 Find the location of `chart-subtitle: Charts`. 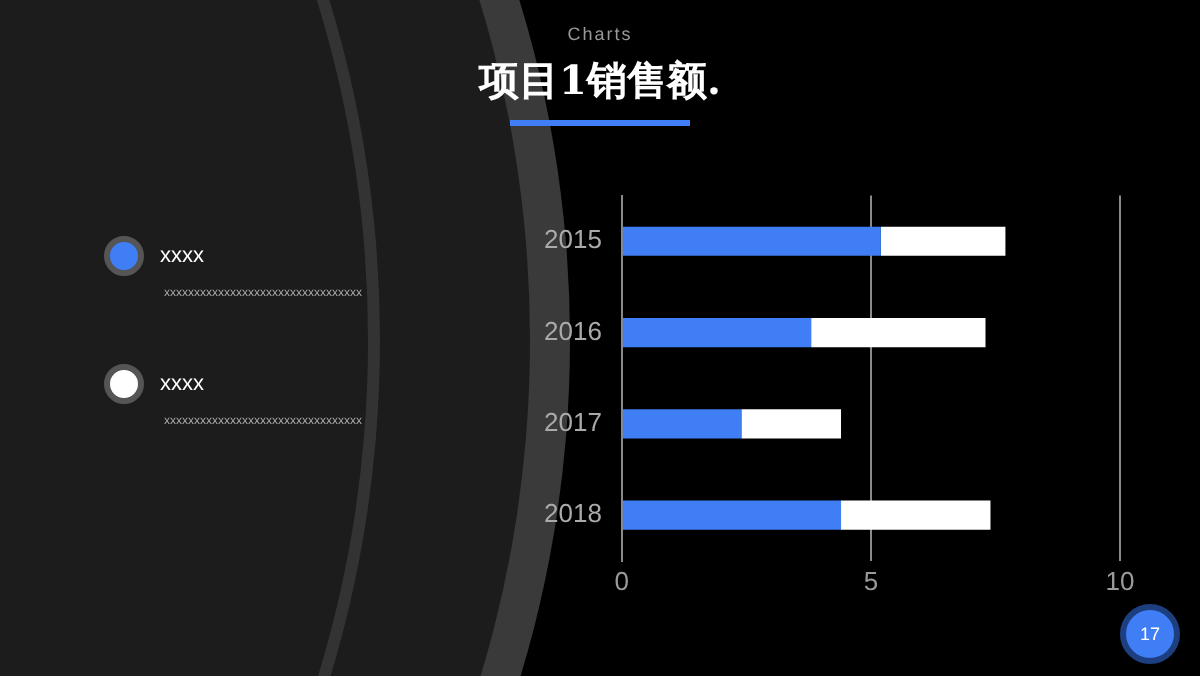

chart-subtitle: Charts is located at coordinates (600, 34).